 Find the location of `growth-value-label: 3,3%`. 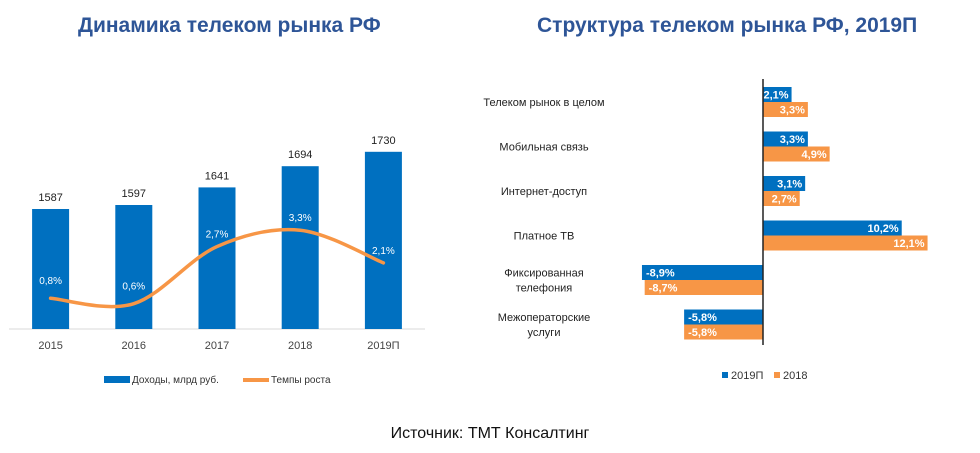

growth-value-label: 3,3% is located at coordinates (300, 218).